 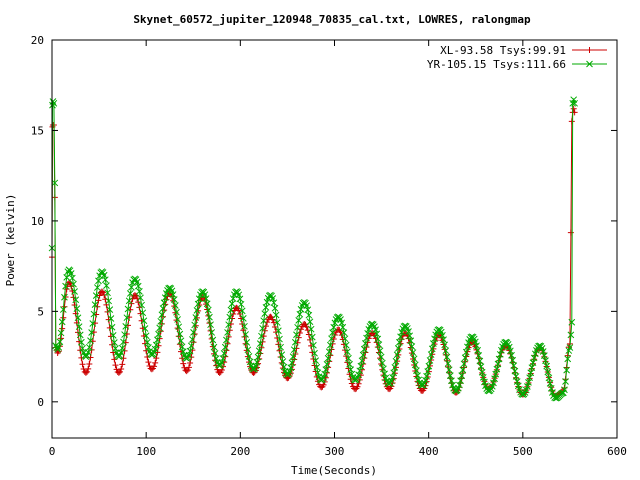 I want to click on y-tick-label: 10, so click(x=37, y=221).